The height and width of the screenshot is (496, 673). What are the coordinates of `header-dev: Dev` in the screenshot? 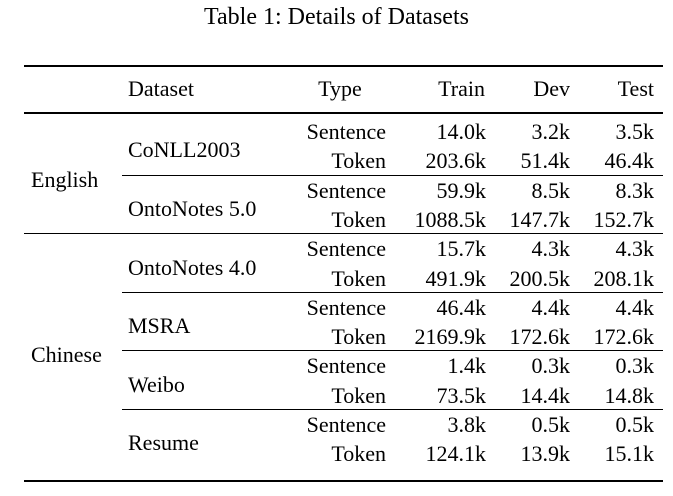 It's located at (551, 88).